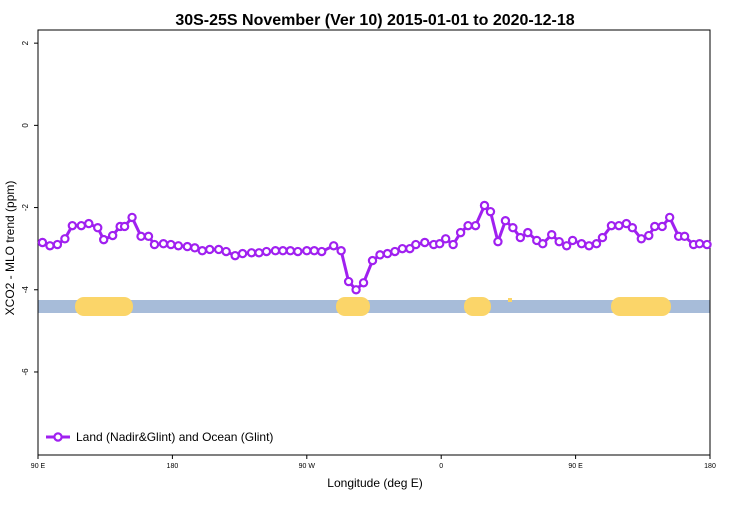  What do you see at coordinates (38, 466) in the screenshot?
I see `x-tick-label: 90 E` at bounding box center [38, 466].